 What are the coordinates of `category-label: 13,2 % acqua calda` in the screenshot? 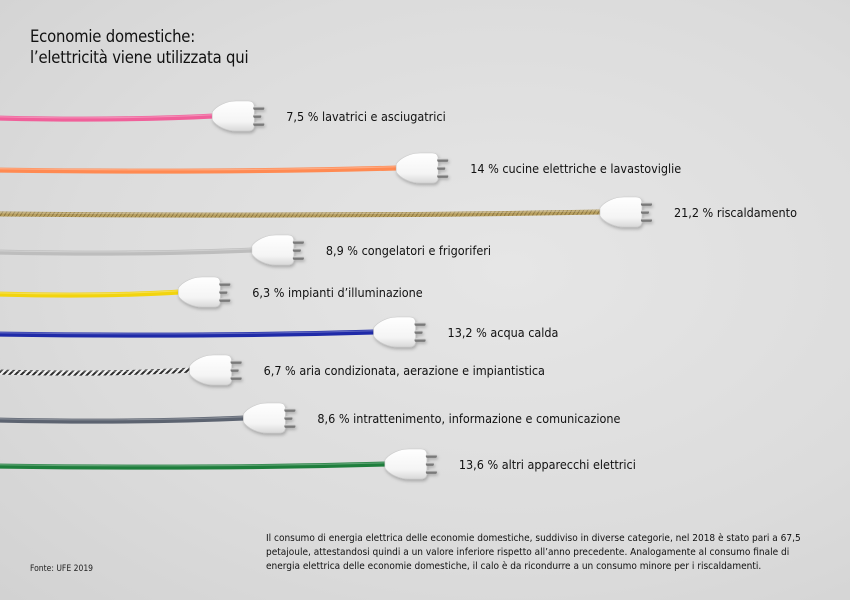 It's located at (503, 332).